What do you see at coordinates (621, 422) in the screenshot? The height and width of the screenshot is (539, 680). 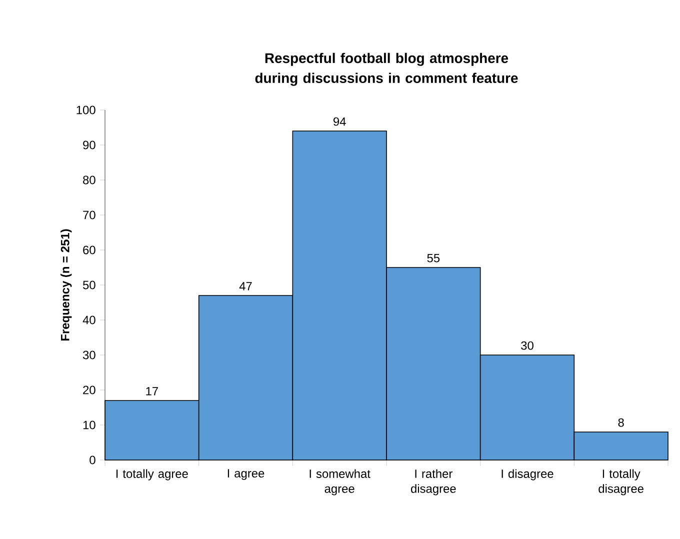 I see `data-label: 8` at bounding box center [621, 422].